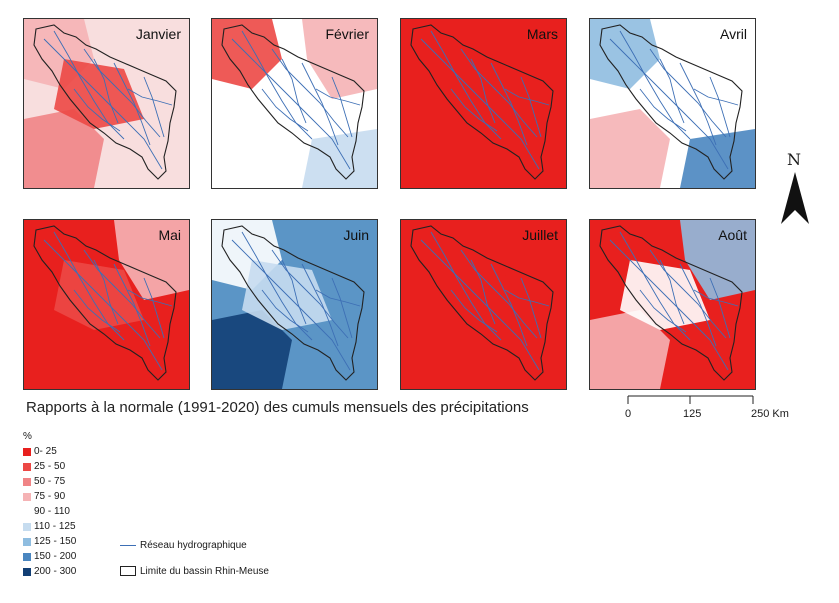 This screenshot has width=839, height=603. I want to click on panel-title: Août, so click(732, 235).